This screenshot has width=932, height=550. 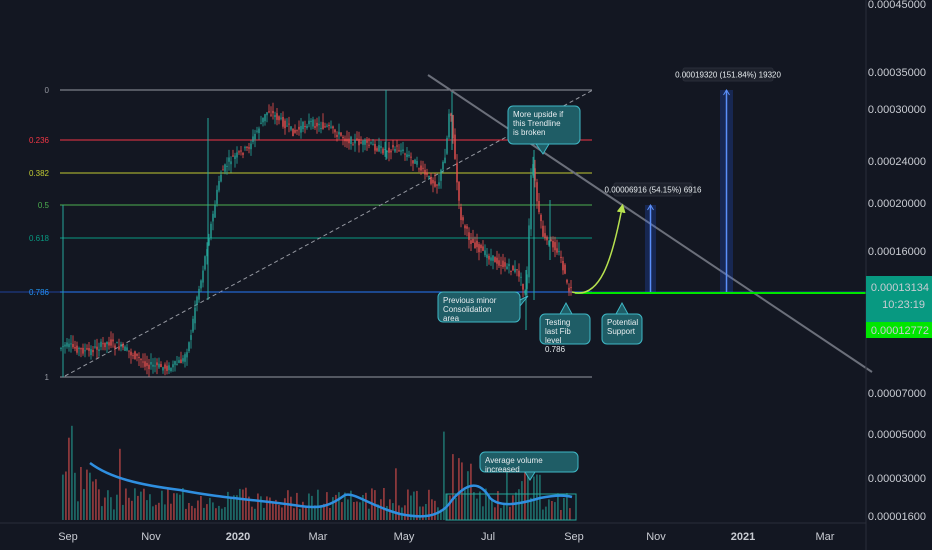 I want to click on price-tick-label: 0.00035000, so click(x=897, y=73).